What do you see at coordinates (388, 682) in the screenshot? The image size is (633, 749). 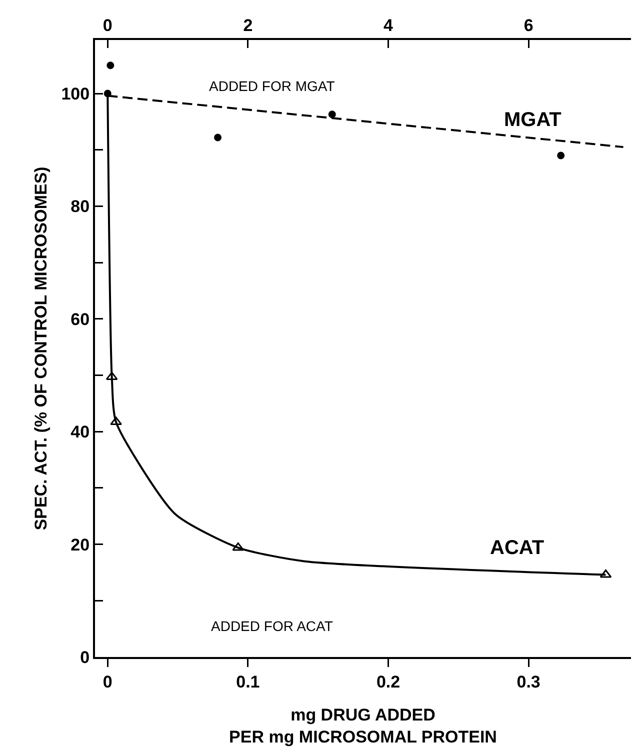 I see `x-tick-label: 0.2` at bounding box center [388, 682].